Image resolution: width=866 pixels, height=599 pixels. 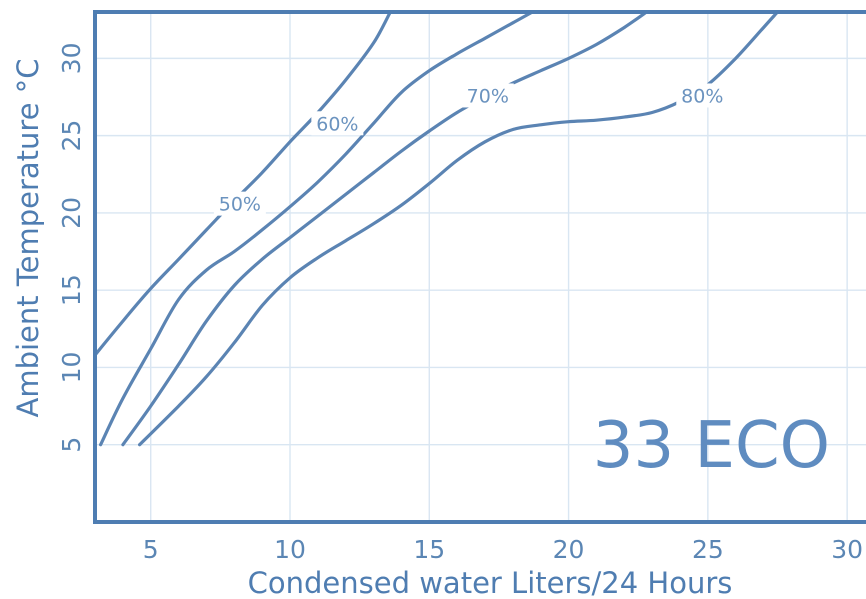 What do you see at coordinates (71, 290) in the screenshot?
I see `y-tick-label: 15` at bounding box center [71, 290].